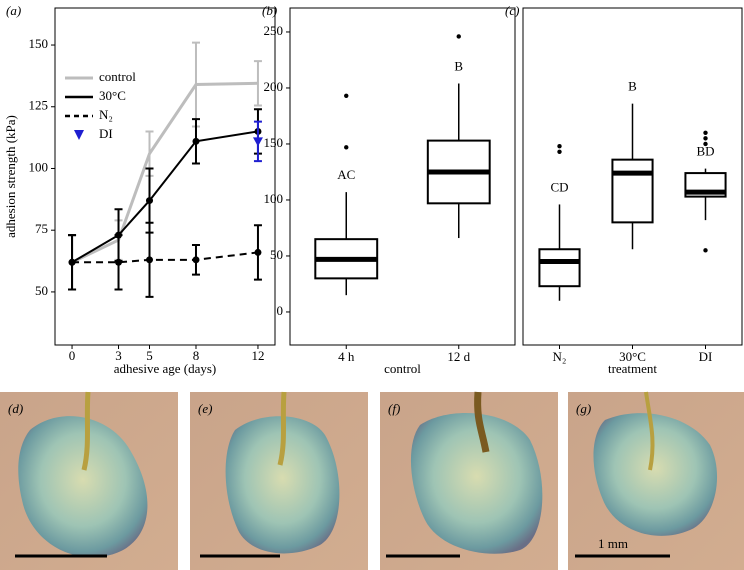 Image resolution: width=744 pixels, height=570 pixels. Describe the element at coordinates (257, 83) in the screenshot. I see `error-bar` at that location.